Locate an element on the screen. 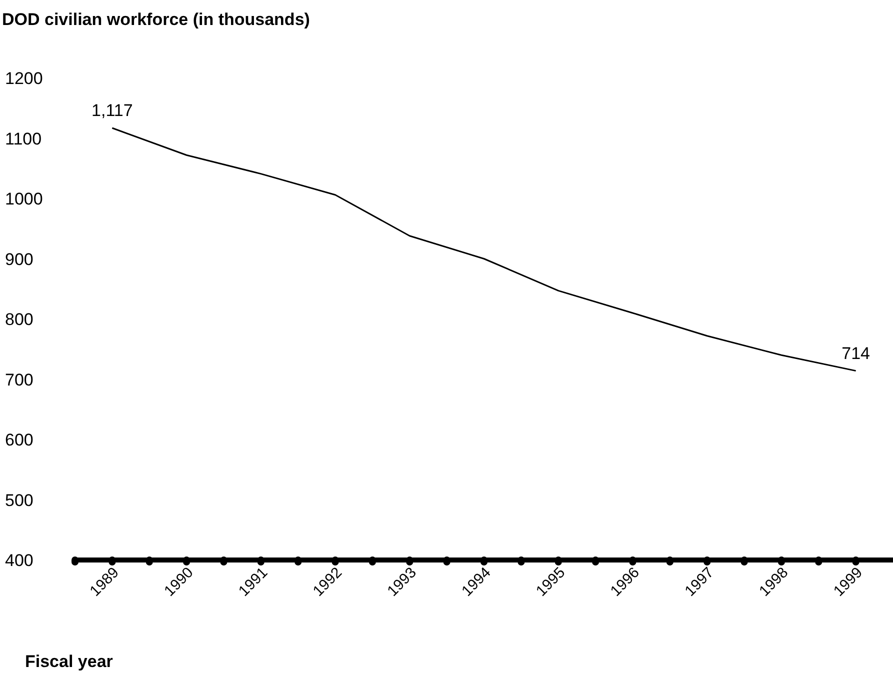  y-tick-label: 1000 is located at coordinates (24, 199).